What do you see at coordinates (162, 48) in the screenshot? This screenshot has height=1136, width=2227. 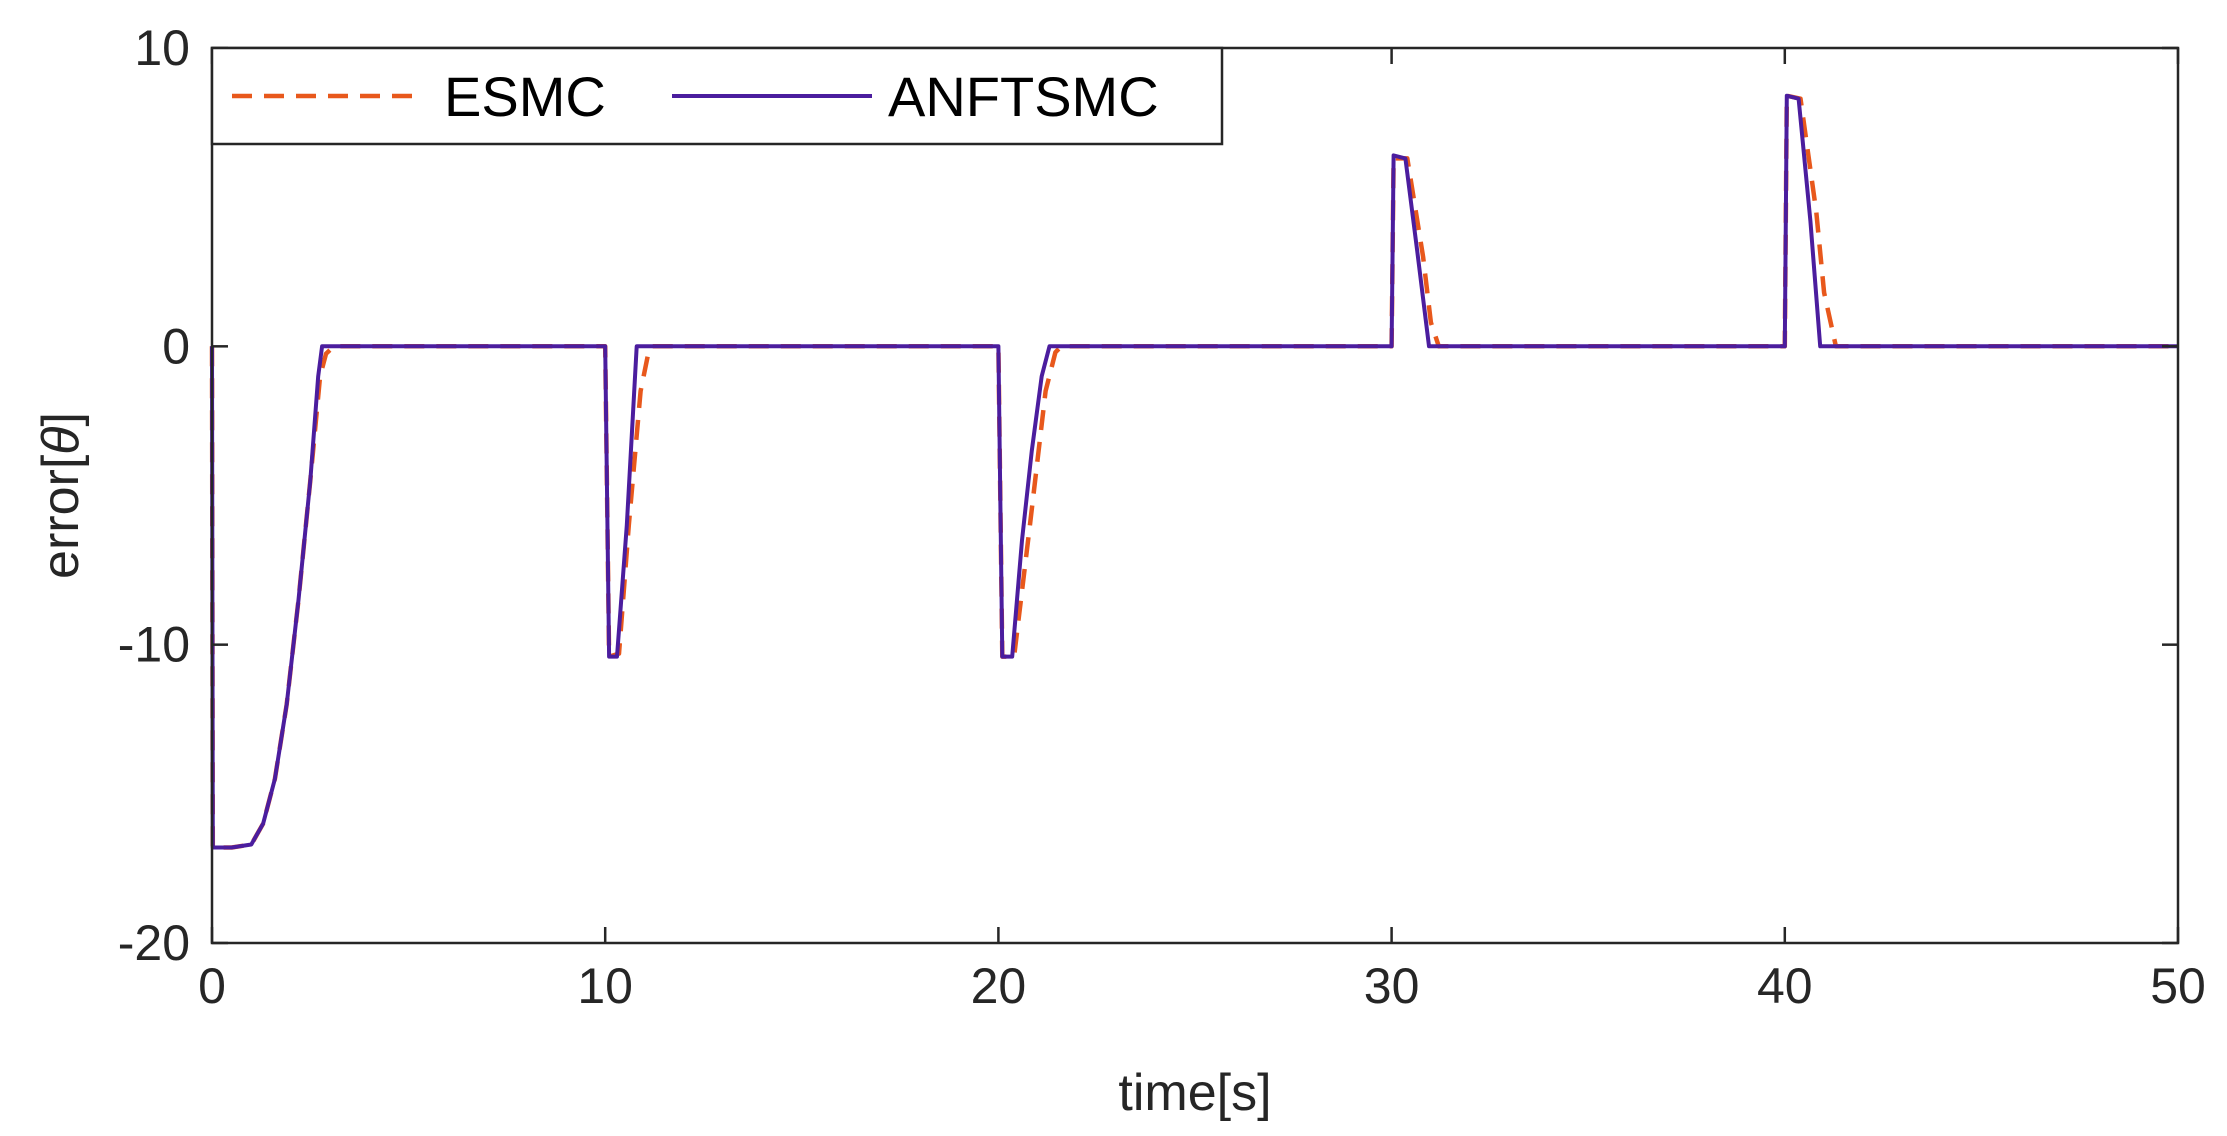 I see `y-tick-label: 10` at bounding box center [162, 48].